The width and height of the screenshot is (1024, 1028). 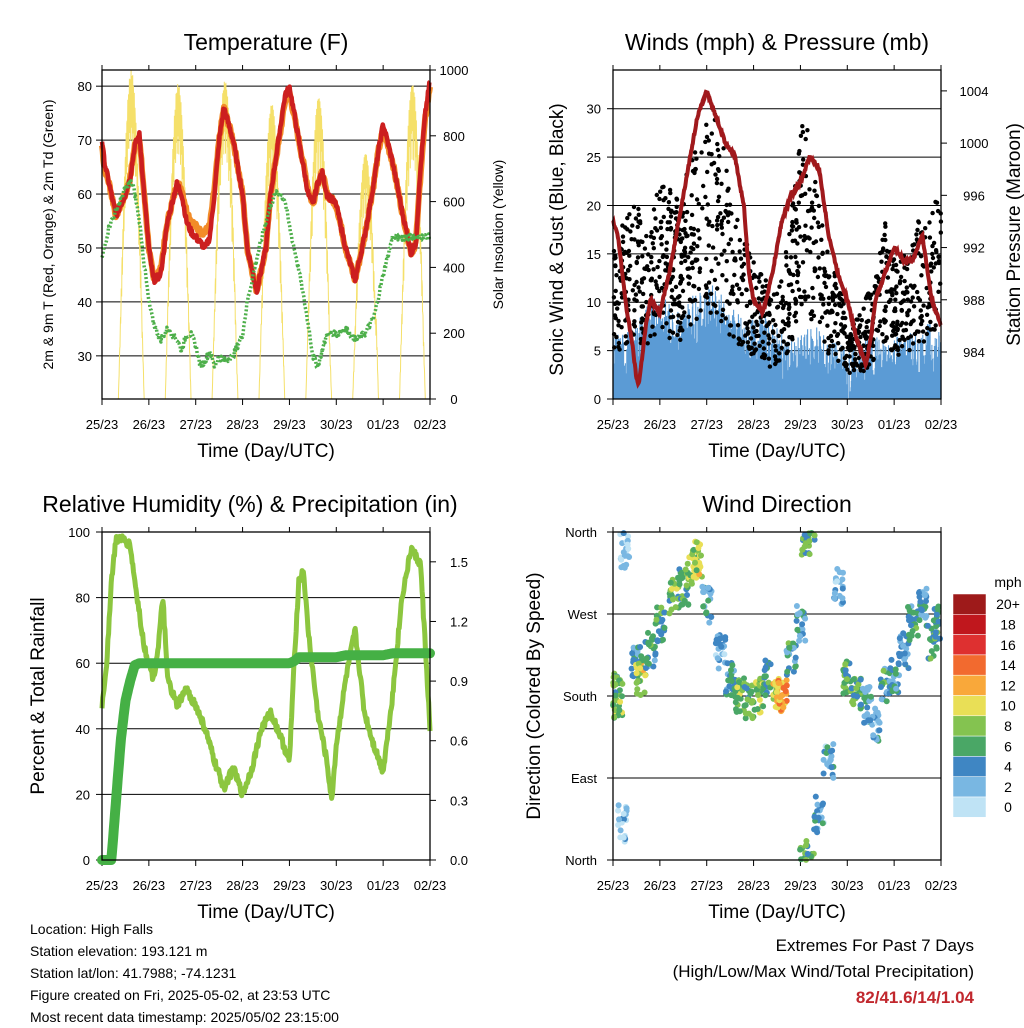 What do you see at coordinates (1008, 624) in the screenshot?
I see `legend-label: 18` at bounding box center [1008, 624].